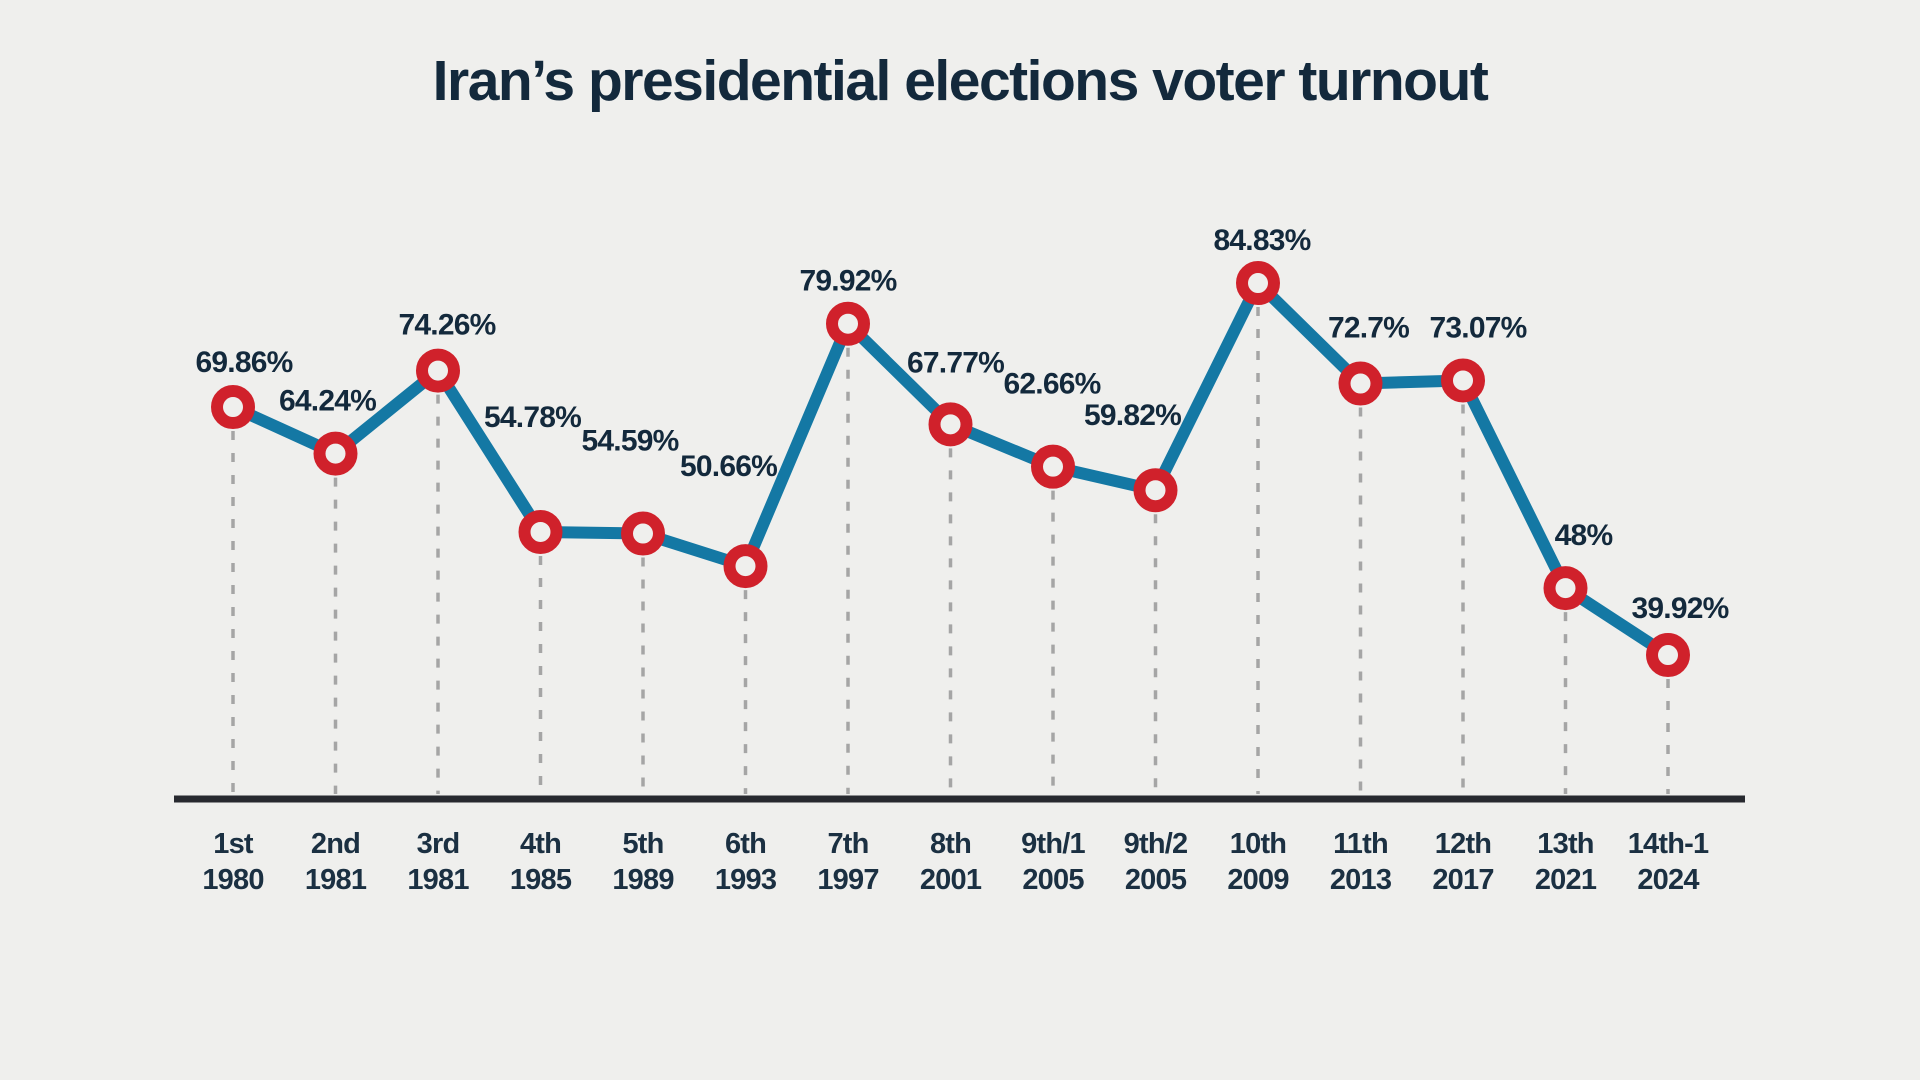  Describe the element at coordinates (1565, 844) in the screenshot. I see `x-axis-tick-ordinal: 13th` at that location.